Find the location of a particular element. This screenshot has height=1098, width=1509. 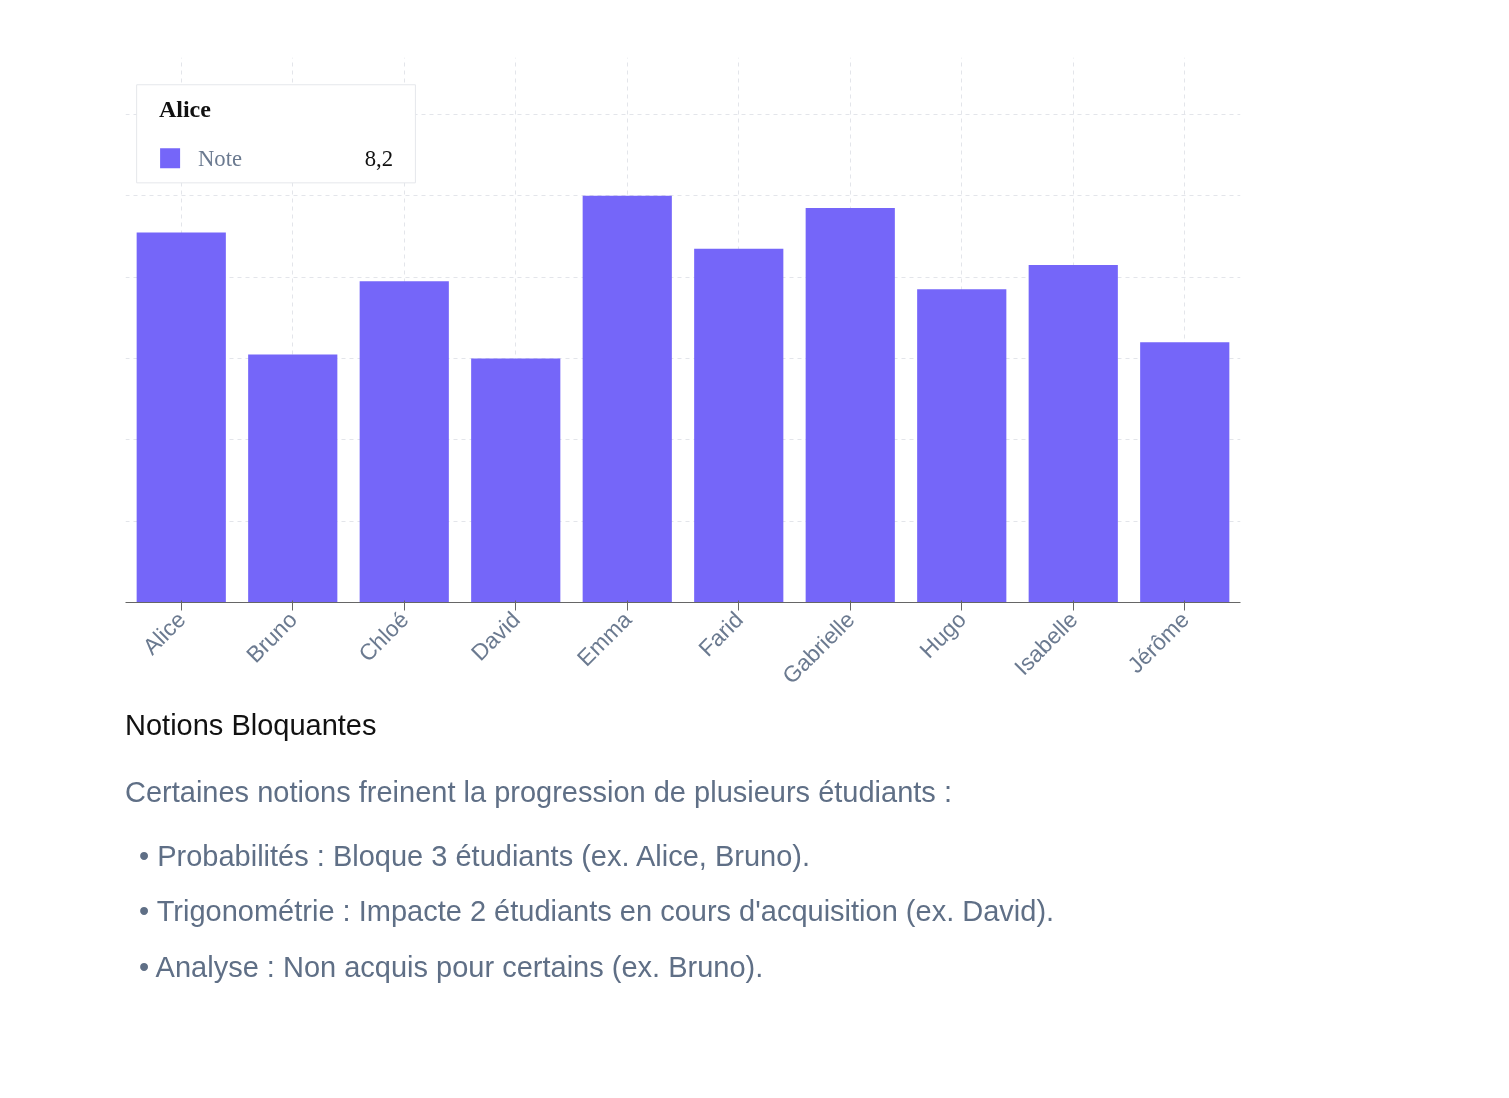

text: Alice is located at coordinates (185, 109).